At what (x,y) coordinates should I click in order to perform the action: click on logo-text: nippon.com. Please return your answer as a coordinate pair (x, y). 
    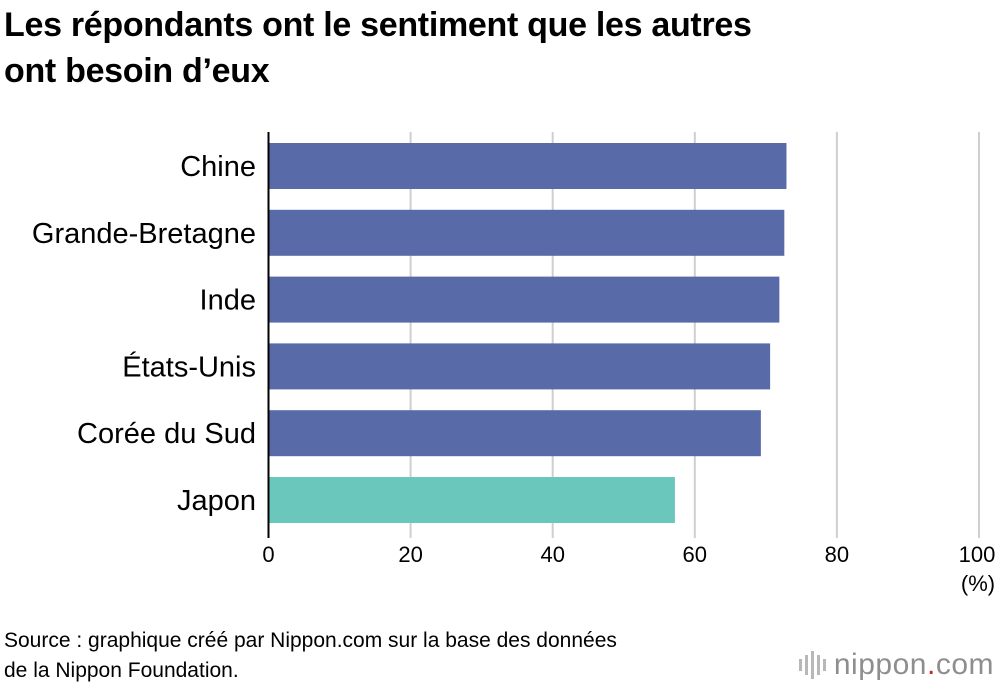
    Looking at the image, I should click on (914, 665).